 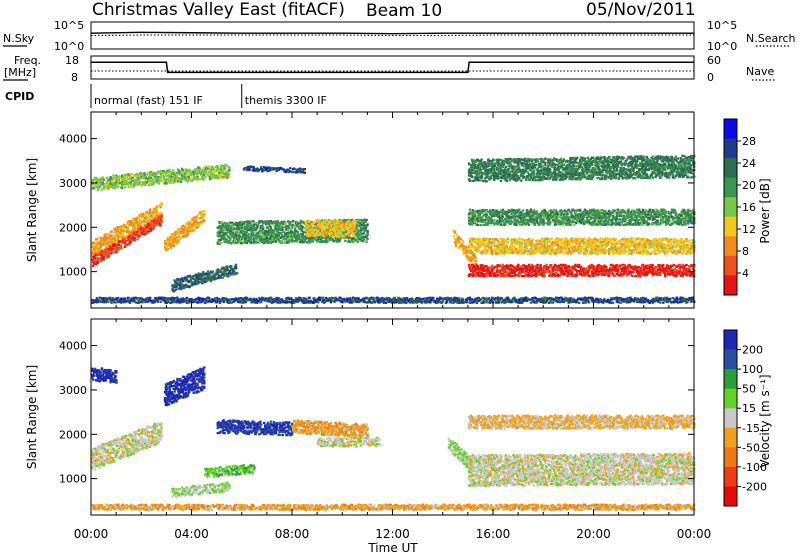 I want to click on freq-series, so click(x=392, y=67).